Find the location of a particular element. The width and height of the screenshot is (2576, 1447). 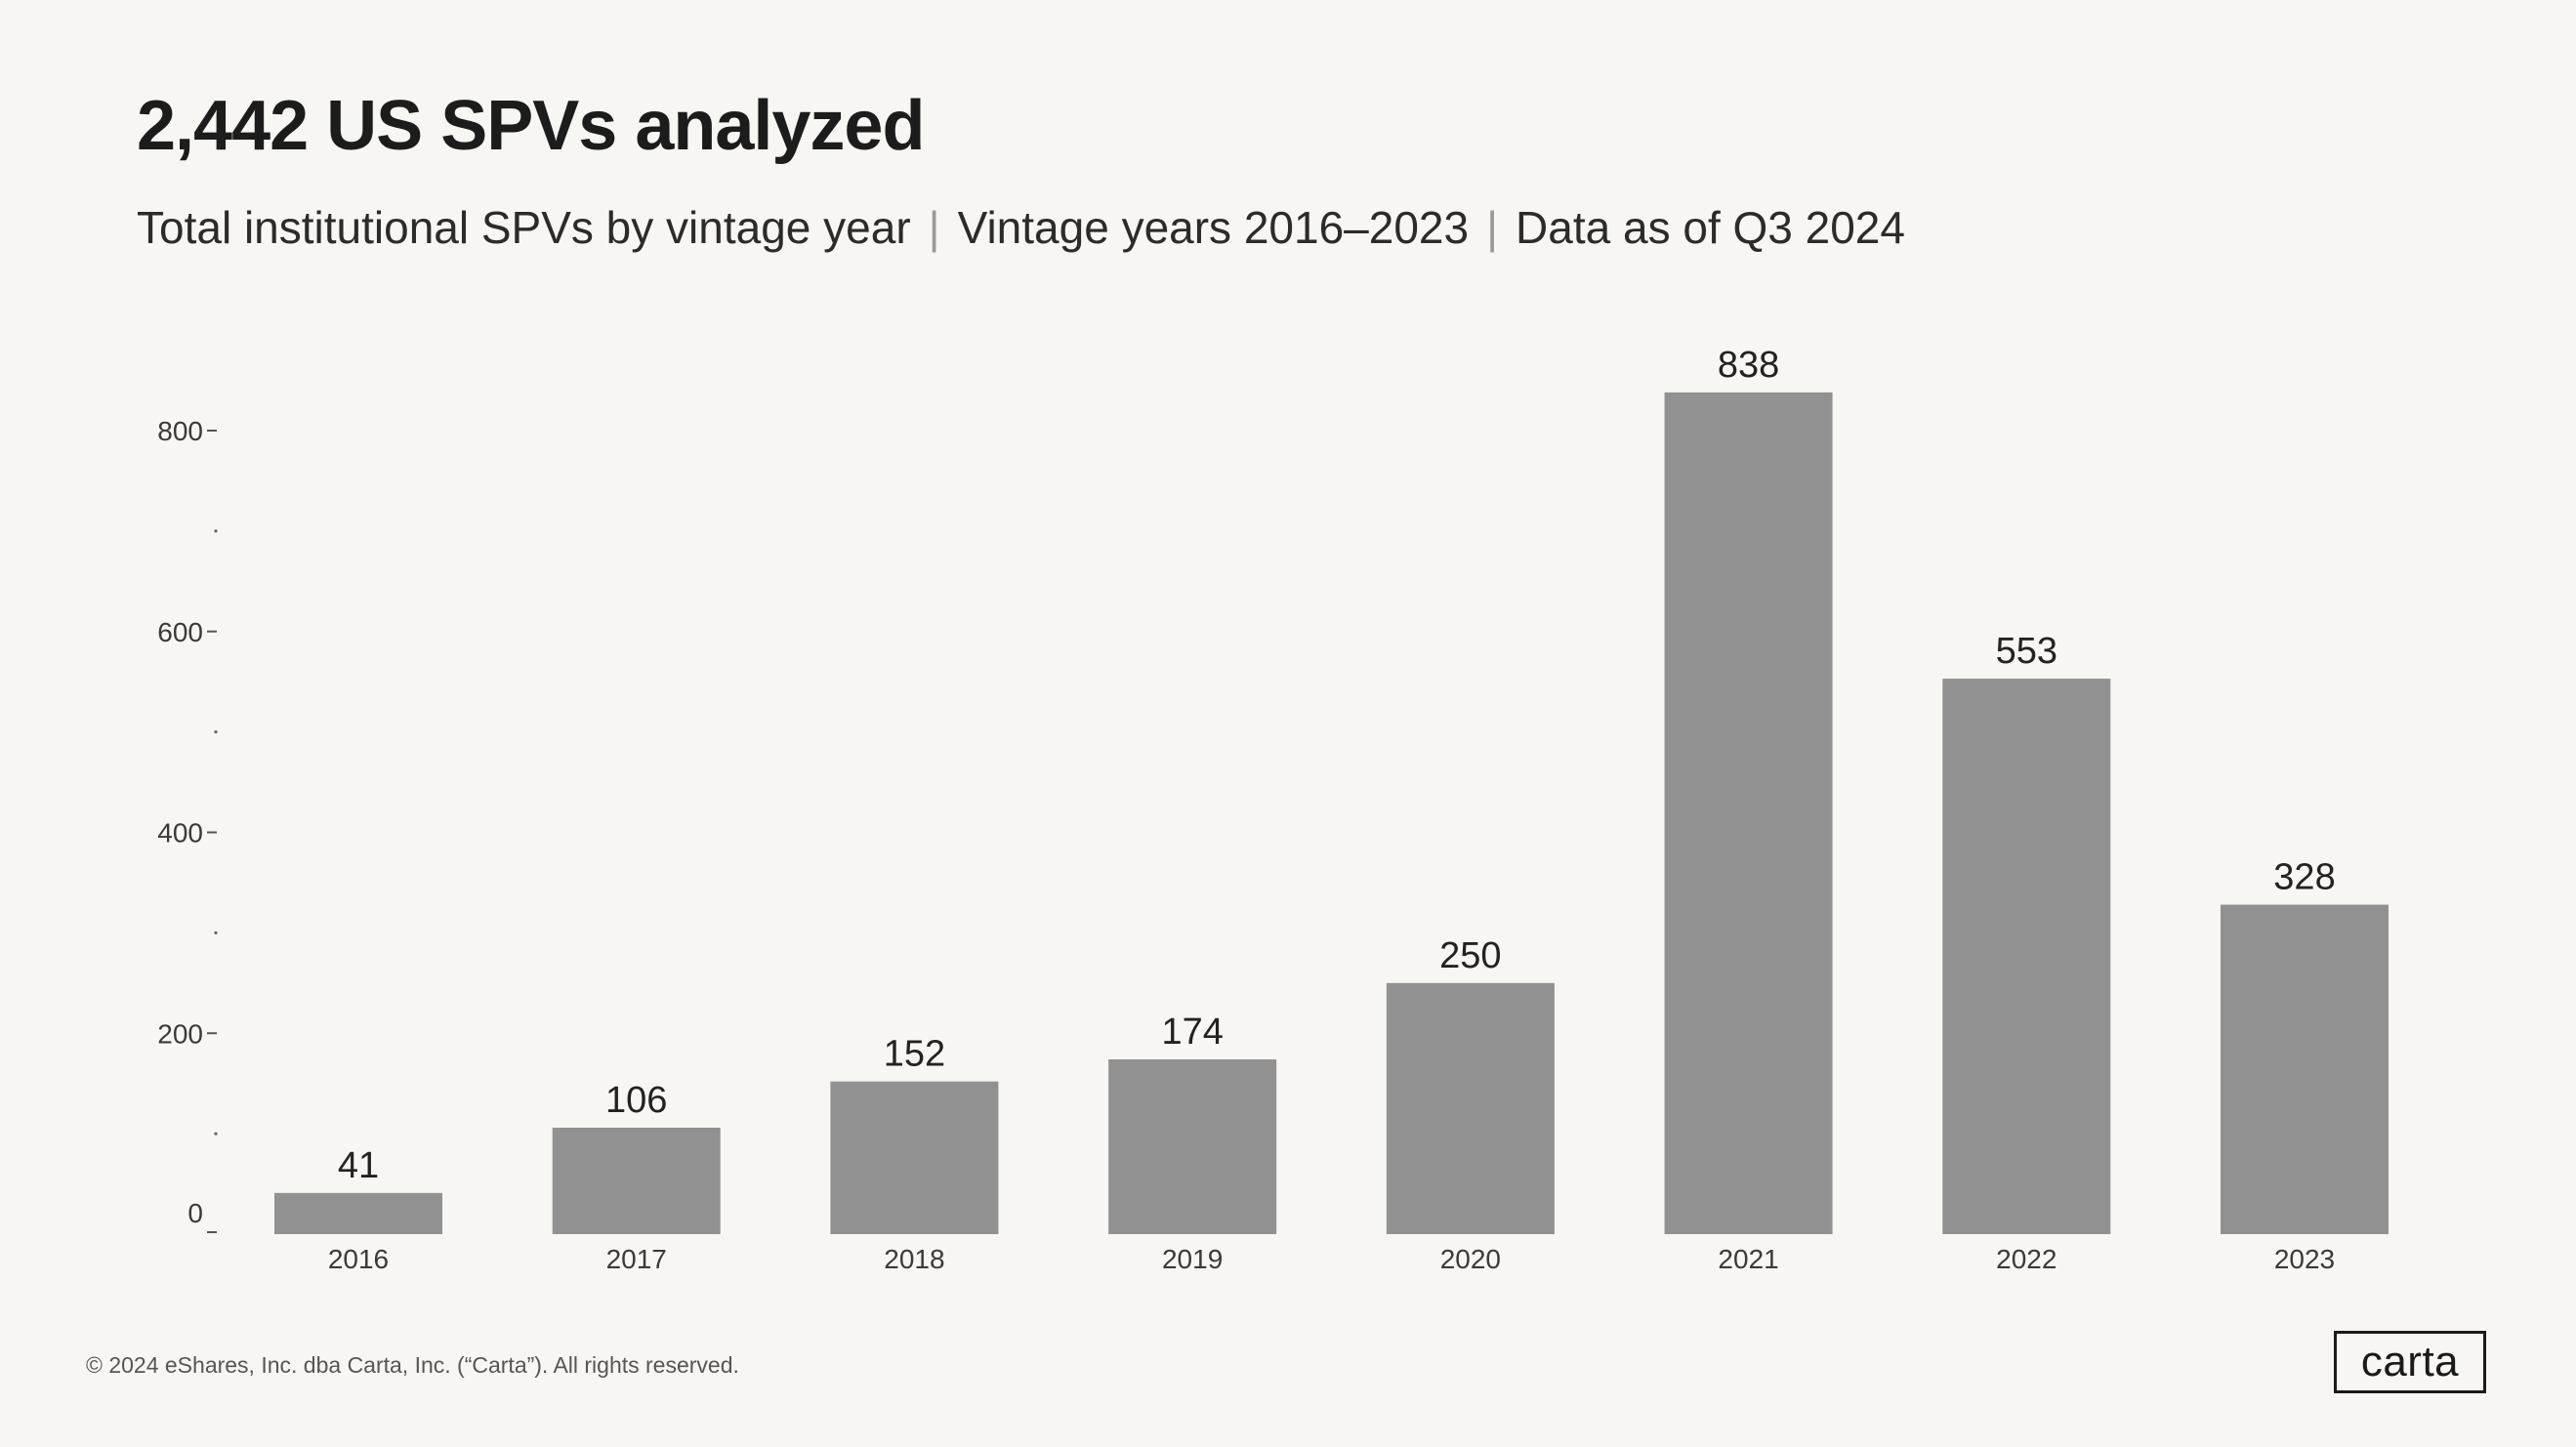

bar-2019 is located at coordinates (1192, 1146).